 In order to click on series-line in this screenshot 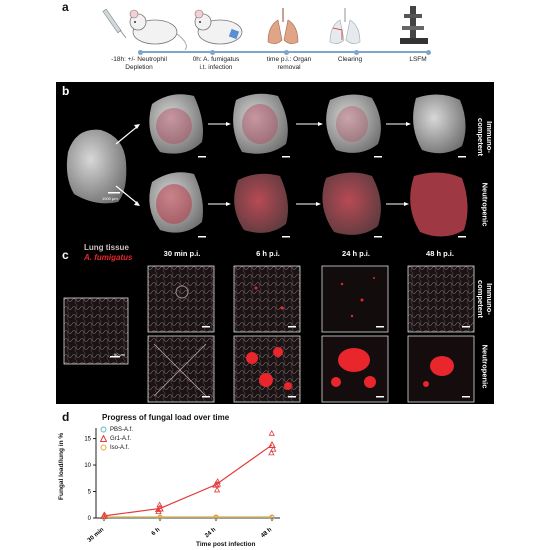, I will do `click(188, 480)`.